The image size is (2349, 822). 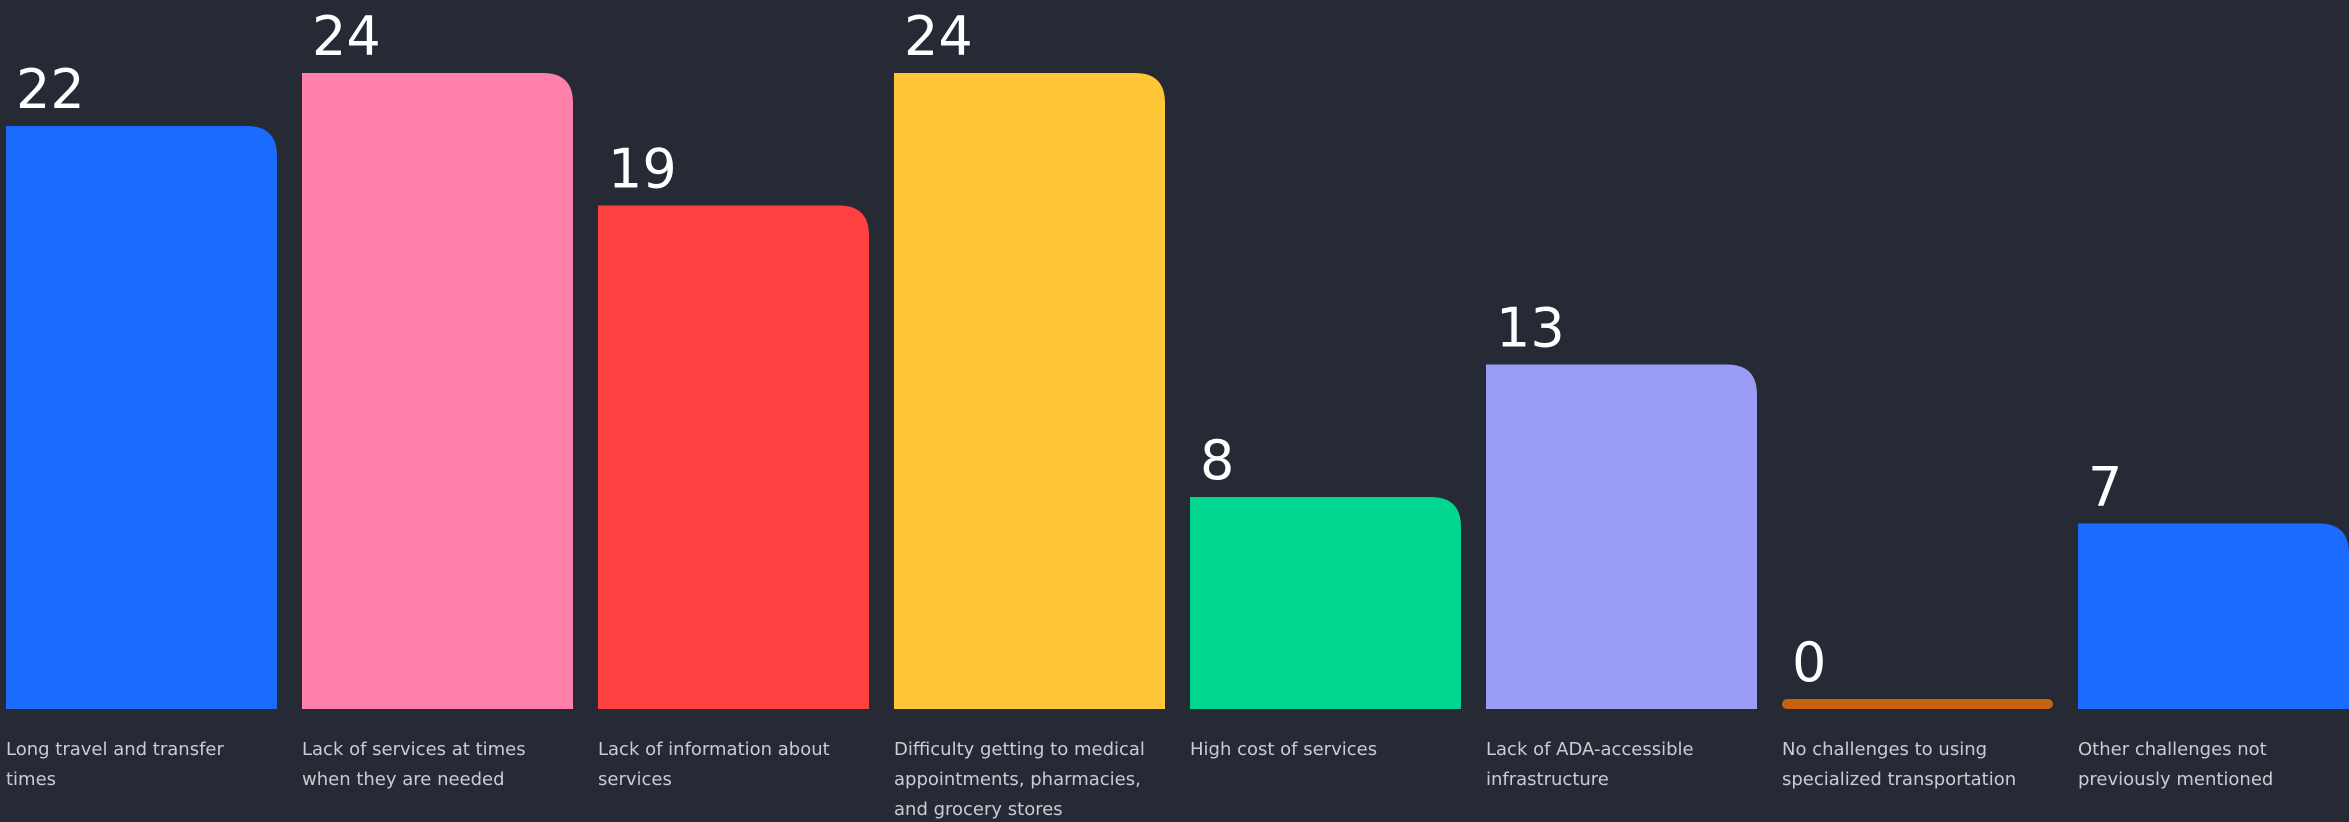 I want to click on category-label: Long travel and transfer times, so click(x=115, y=764).